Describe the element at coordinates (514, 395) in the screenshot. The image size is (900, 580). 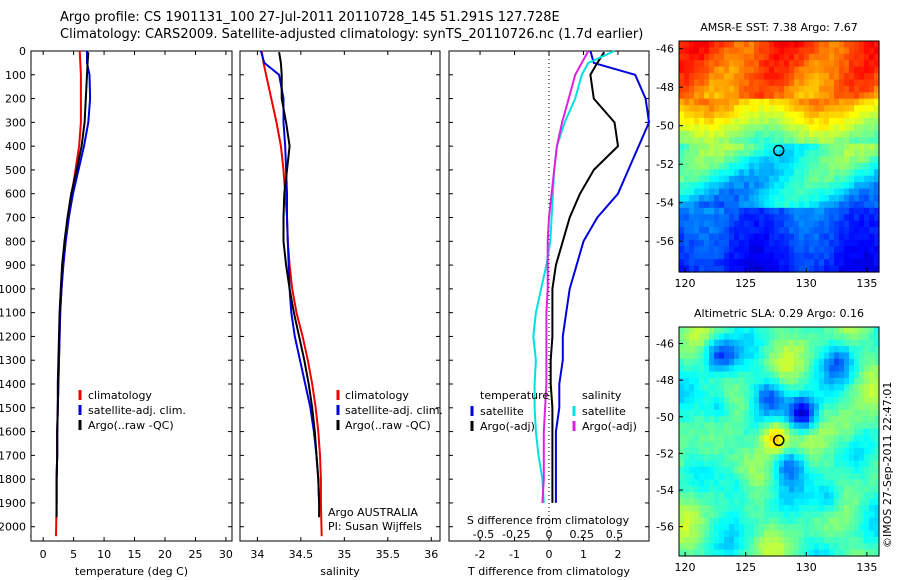
I see `legend-header: temperature` at that location.